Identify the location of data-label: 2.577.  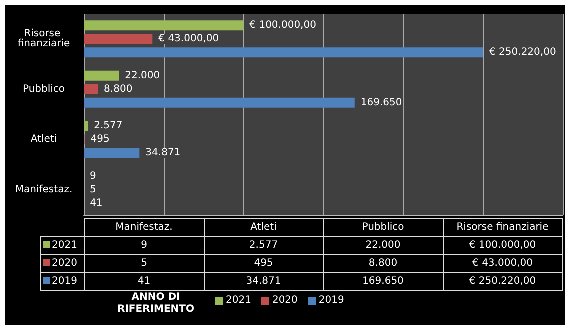
(108, 126).